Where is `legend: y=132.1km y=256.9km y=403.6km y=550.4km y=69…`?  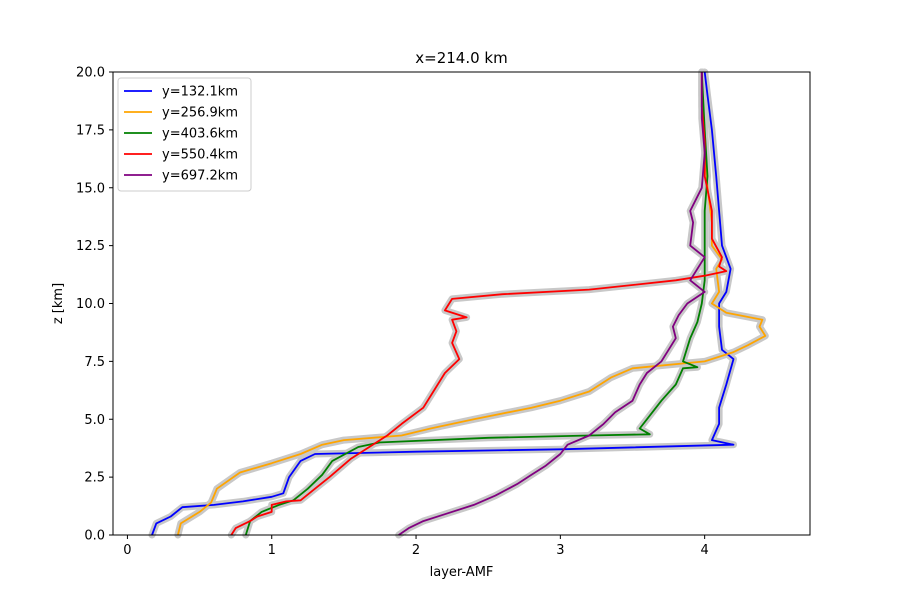
legend: y=132.1km y=256.9km y=403.6km y=550.4km y=69… is located at coordinates (184, 134).